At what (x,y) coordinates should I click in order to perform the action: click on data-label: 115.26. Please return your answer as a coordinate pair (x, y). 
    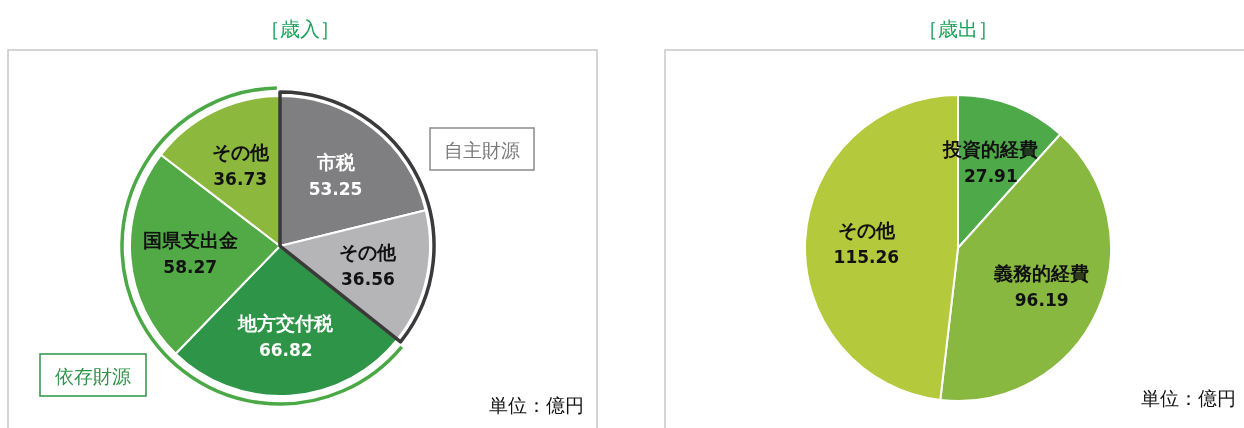
    Looking at the image, I should click on (866, 256).